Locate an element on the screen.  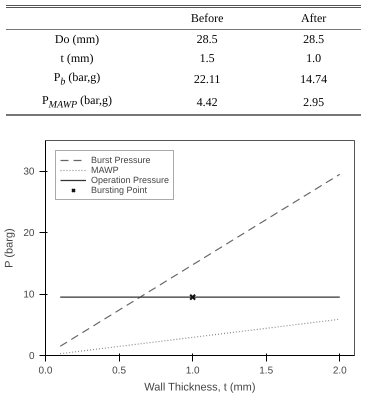
legend-label: Burst Pressure is located at coordinates (121, 160).